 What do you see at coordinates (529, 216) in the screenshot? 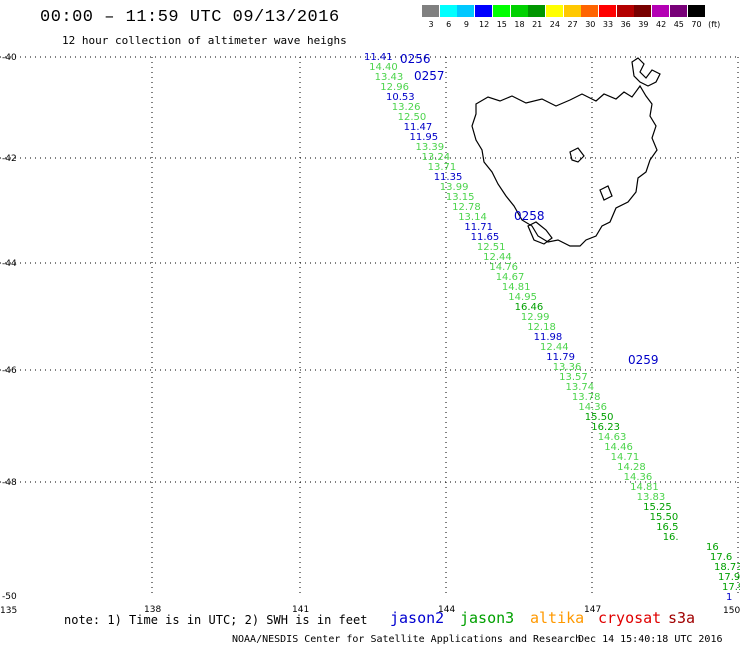
I see `time-label: 0258` at bounding box center [529, 216].